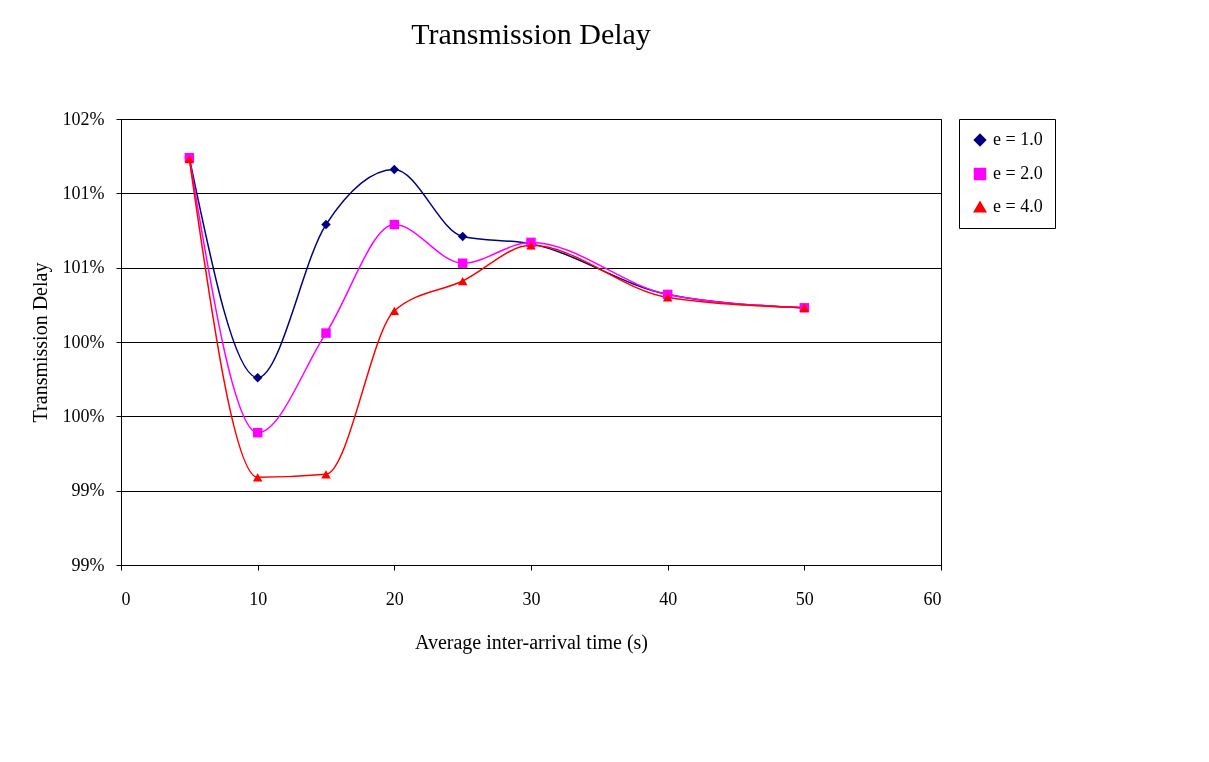 The image size is (1209, 762). Describe the element at coordinates (531, 33) in the screenshot. I see `chart-title: Transmission Delay` at that location.